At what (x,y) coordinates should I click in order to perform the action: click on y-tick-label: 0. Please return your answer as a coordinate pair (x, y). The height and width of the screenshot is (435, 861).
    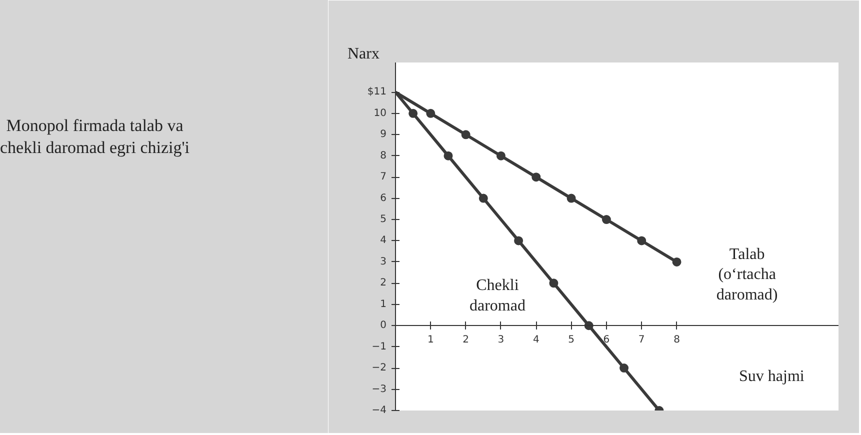
    Looking at the image, I should click on (383, 326).